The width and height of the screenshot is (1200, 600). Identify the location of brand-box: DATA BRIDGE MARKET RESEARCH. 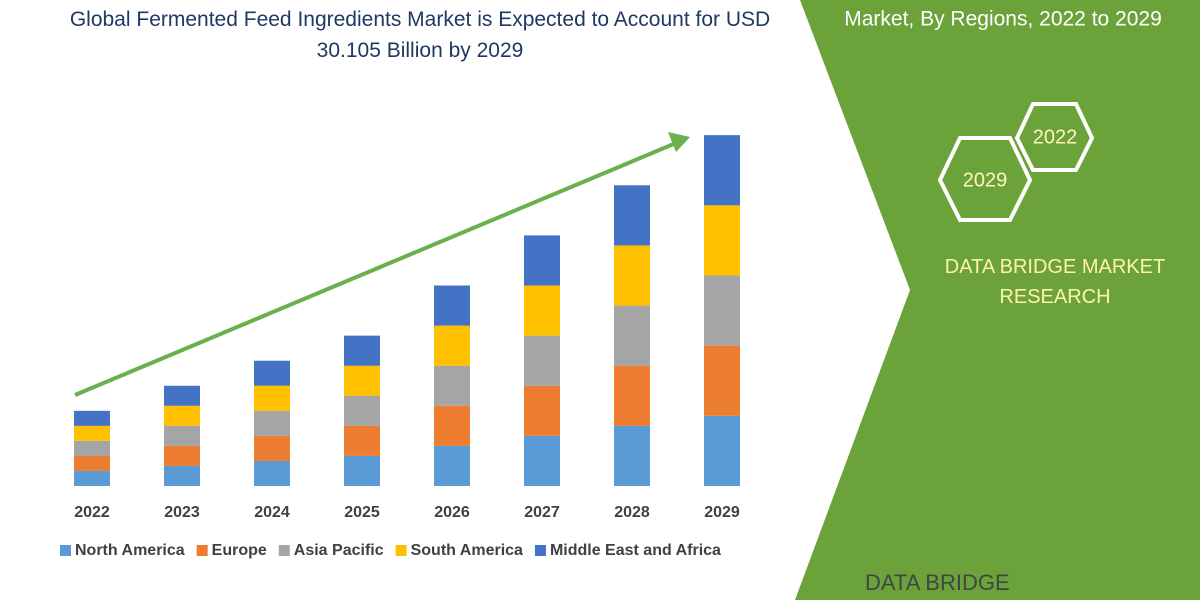
(1055, 282).